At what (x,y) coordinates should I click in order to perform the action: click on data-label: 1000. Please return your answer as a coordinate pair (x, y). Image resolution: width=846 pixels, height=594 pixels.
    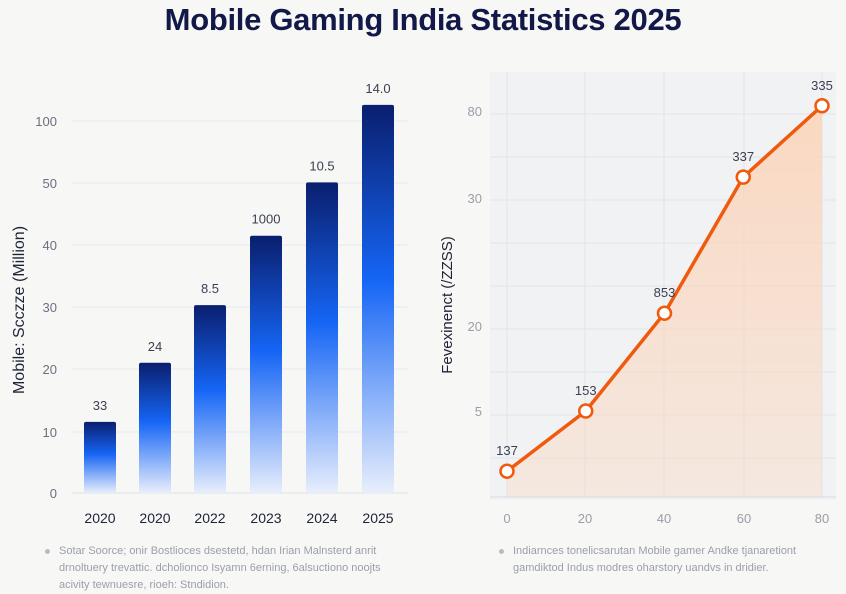
    Looking at the image, I should click on (266, 219).